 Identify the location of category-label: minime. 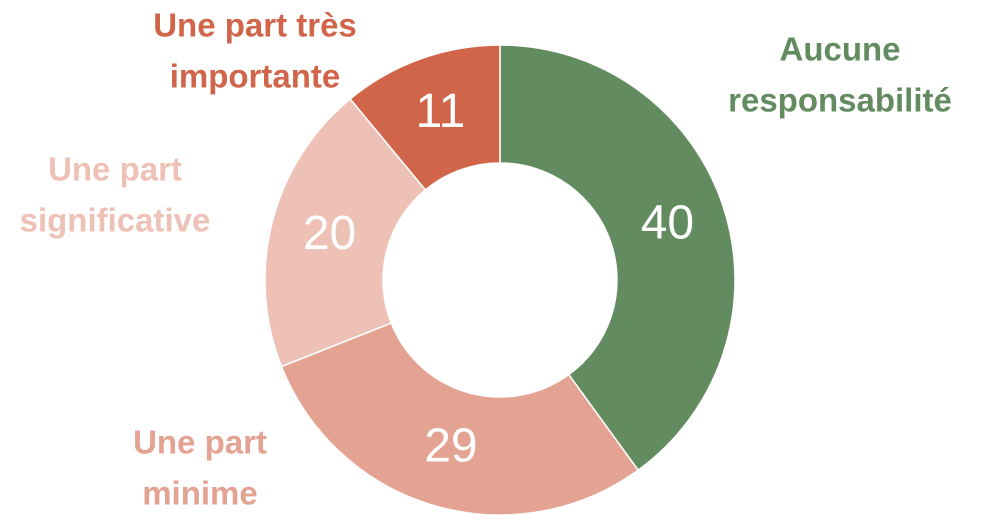
(200, 493).